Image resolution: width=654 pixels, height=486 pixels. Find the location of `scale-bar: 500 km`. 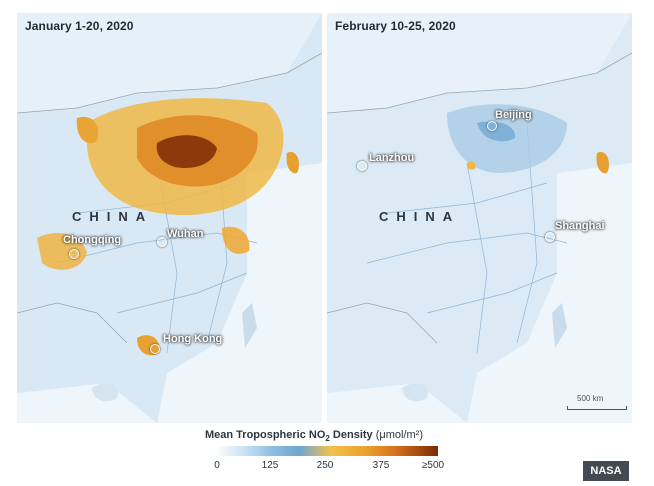

scale-bar: 500 km is located at coordinates (597, 402).